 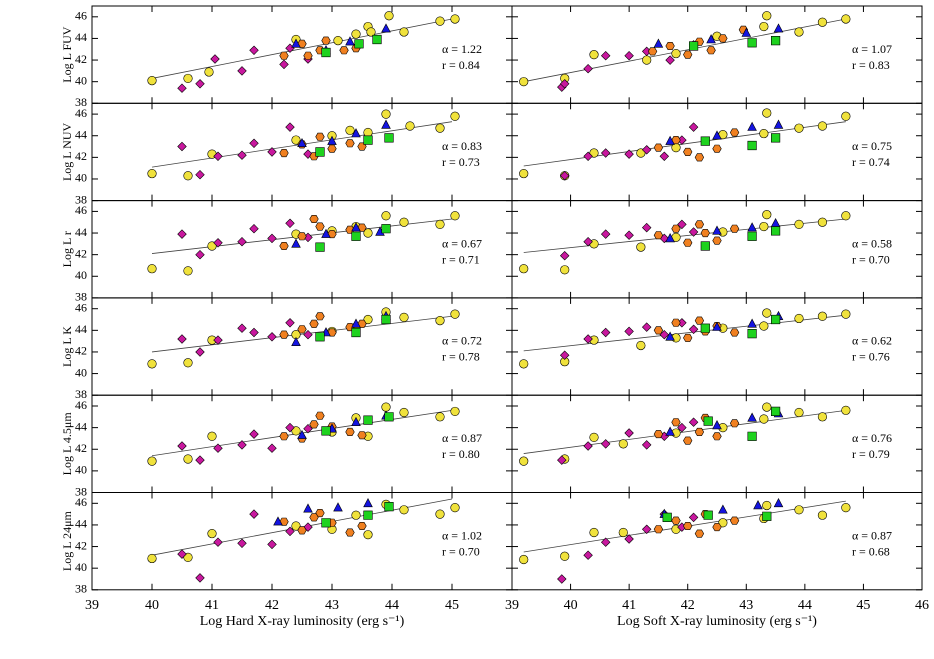 What do you see at coordinates (461, 357) in the screenshot?
I see `annotation: r = 0.78` at bounding box center [461, 357].